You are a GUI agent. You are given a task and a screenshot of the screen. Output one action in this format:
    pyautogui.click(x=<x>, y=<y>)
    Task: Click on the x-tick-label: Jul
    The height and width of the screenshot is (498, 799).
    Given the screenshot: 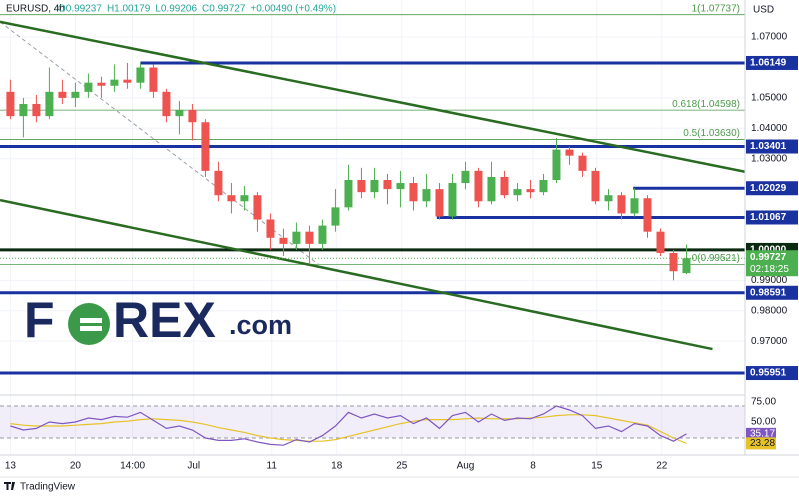 What is the action you would take?
    pyautogui.click(x=193, y=466)
    